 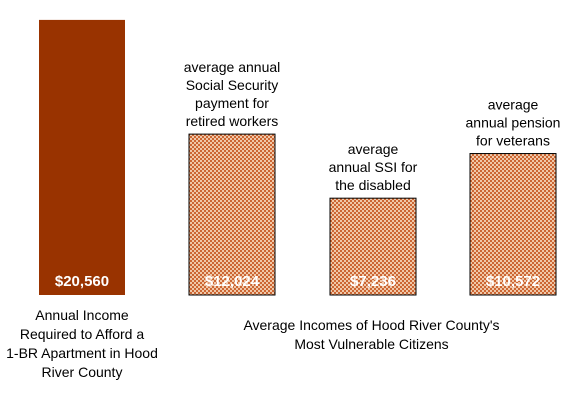 What do you see at coordinates (232, 85) in the screenshot?
I see `bar-annotation-2-line-2: Social Security` at bounding box center [232, 85].